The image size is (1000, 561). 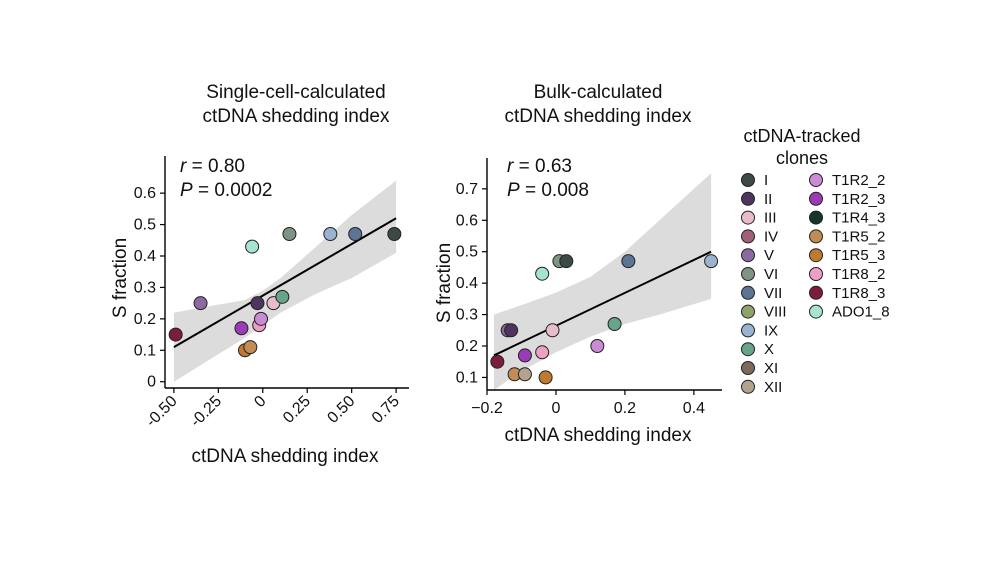 What do you see at coordinates (775, 312) in the screenshot?
I see `legend-label-viii: VIII` at bounding box center [775, 312].